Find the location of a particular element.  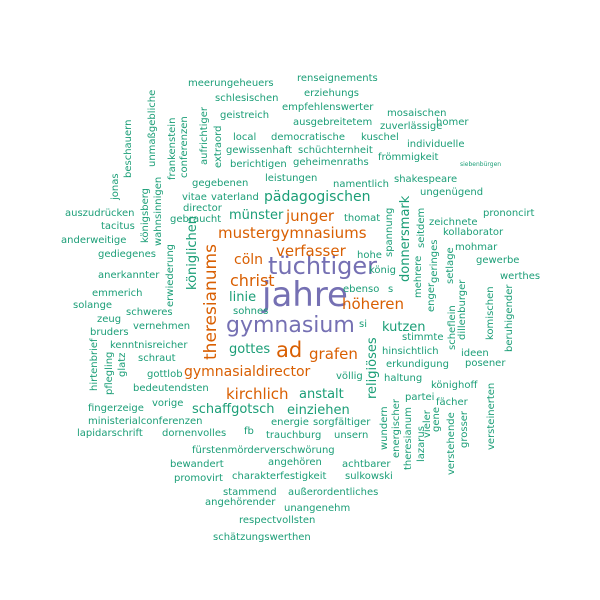

word-schuechternheit: schüchternheit is located at coordinates (335, 150).